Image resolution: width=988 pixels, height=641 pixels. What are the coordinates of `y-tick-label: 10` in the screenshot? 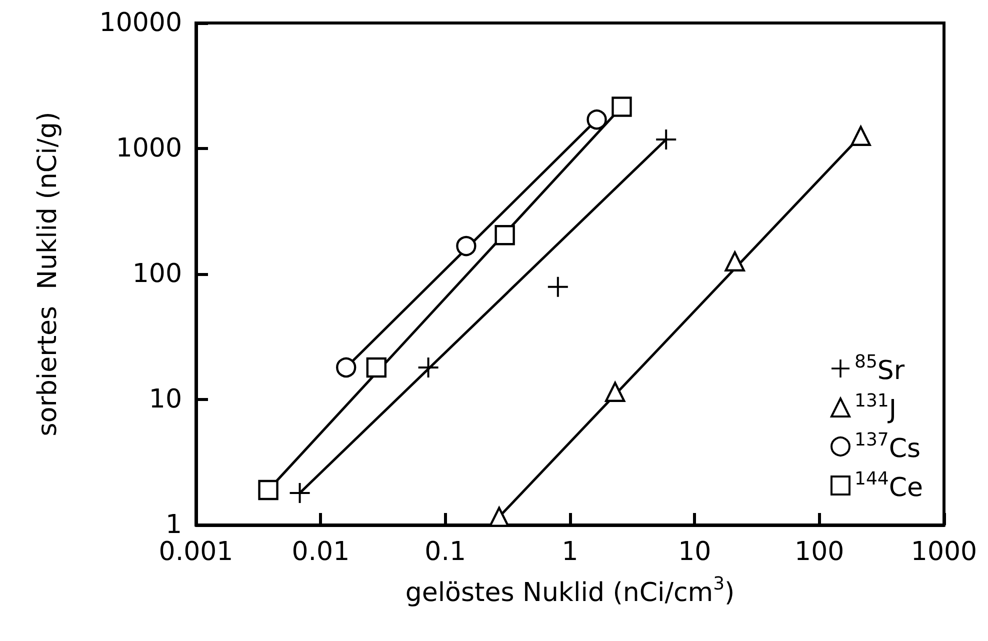 It's located at (165, 399).